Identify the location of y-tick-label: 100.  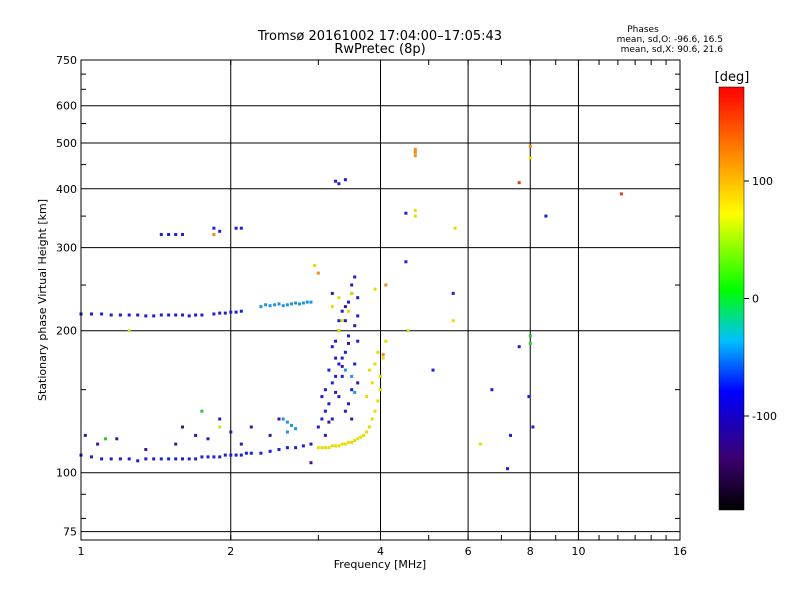
(66, 473).